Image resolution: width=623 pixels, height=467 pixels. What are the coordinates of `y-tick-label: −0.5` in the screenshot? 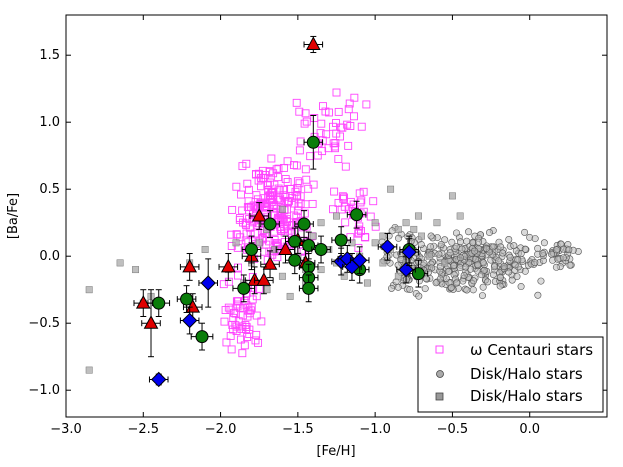 It's located at (44, 323).